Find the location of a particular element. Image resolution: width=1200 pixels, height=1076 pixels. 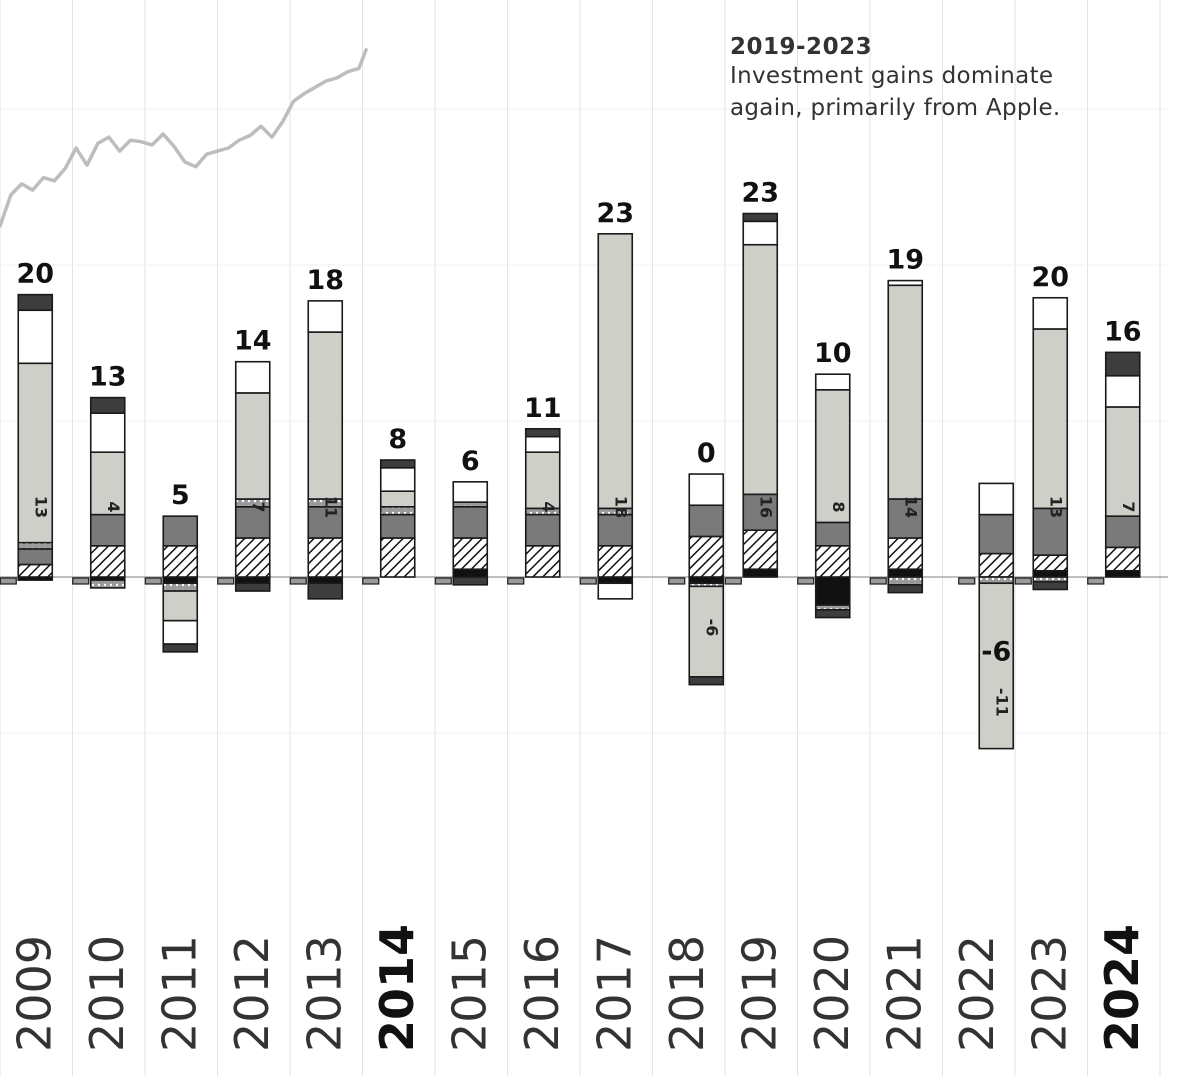

segment-label-2009: 13 is located at coordinates (40, 507).